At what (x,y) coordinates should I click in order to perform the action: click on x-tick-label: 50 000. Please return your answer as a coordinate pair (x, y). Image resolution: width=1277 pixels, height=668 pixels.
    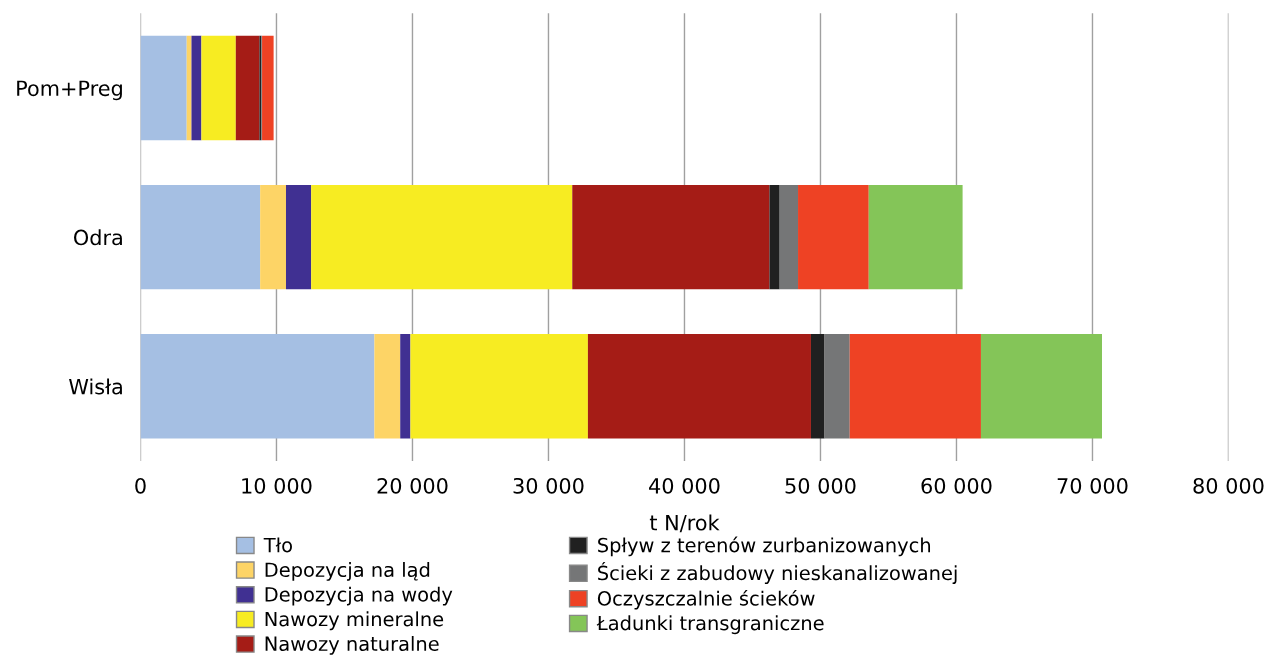
    Looking at the image, I should click on (820, 485).